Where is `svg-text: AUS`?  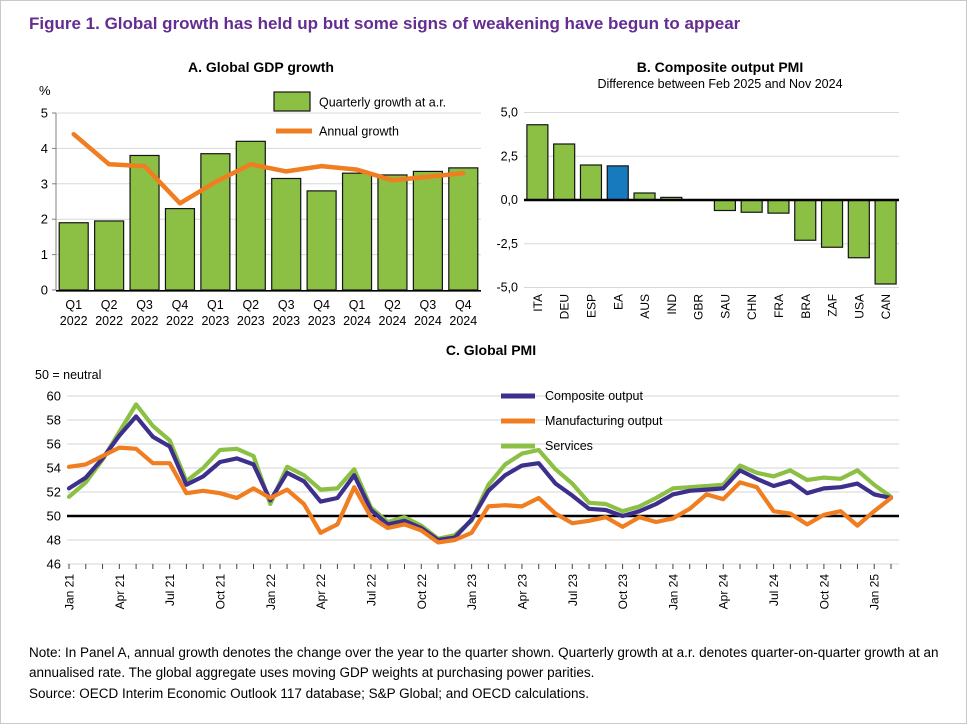
svg-text: AUS is located at coordinates (645, 306).